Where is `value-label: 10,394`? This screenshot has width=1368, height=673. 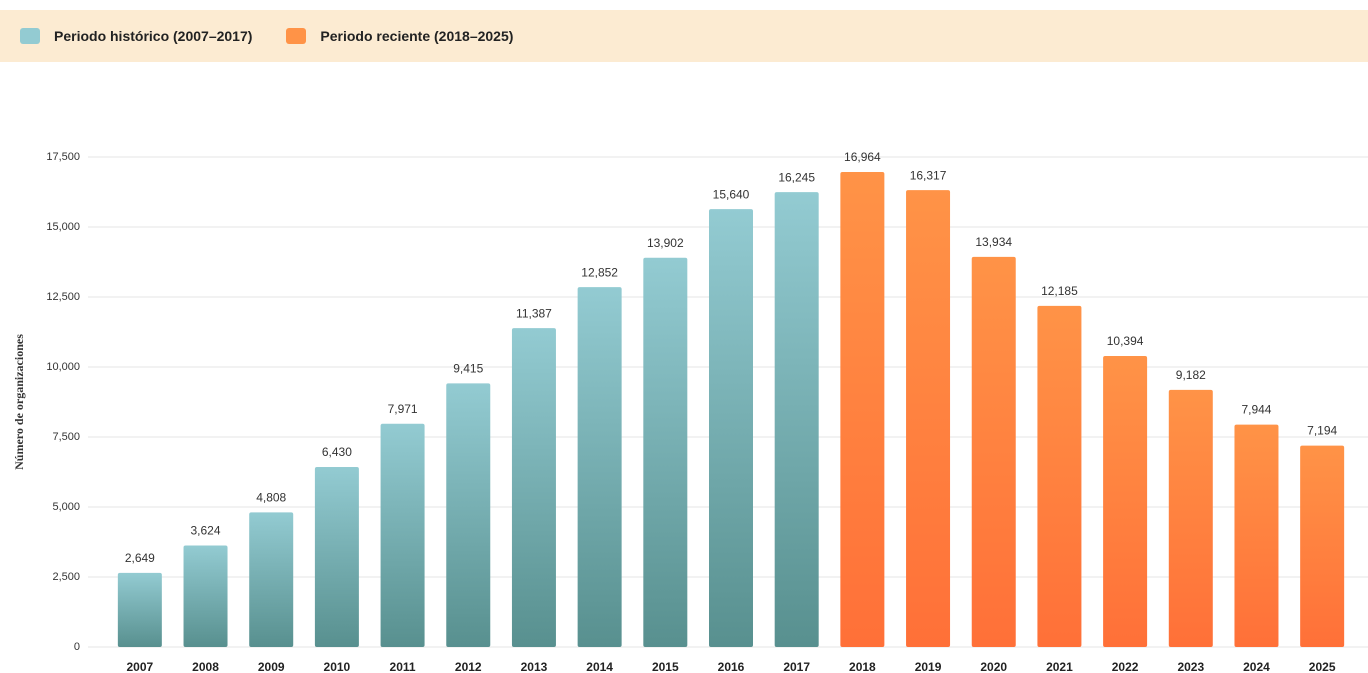 value-label: 10,394 is located at coordinates (1125, 341).